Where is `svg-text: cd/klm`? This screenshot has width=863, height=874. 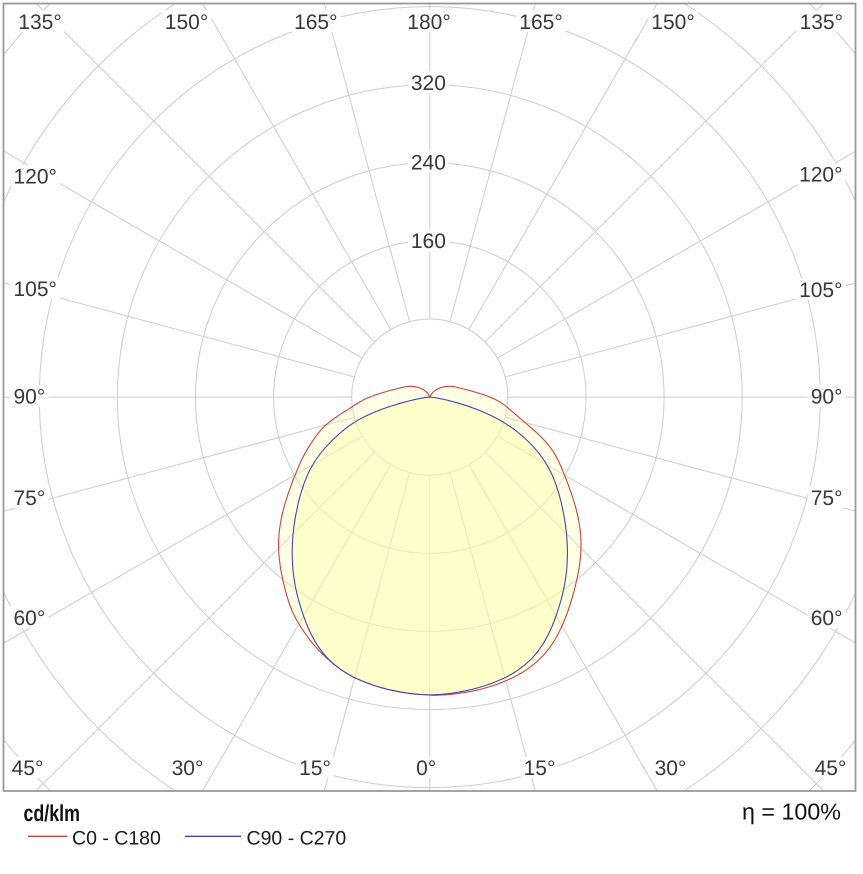 svg-text: cd/klm is located at coordinates (52, 813).